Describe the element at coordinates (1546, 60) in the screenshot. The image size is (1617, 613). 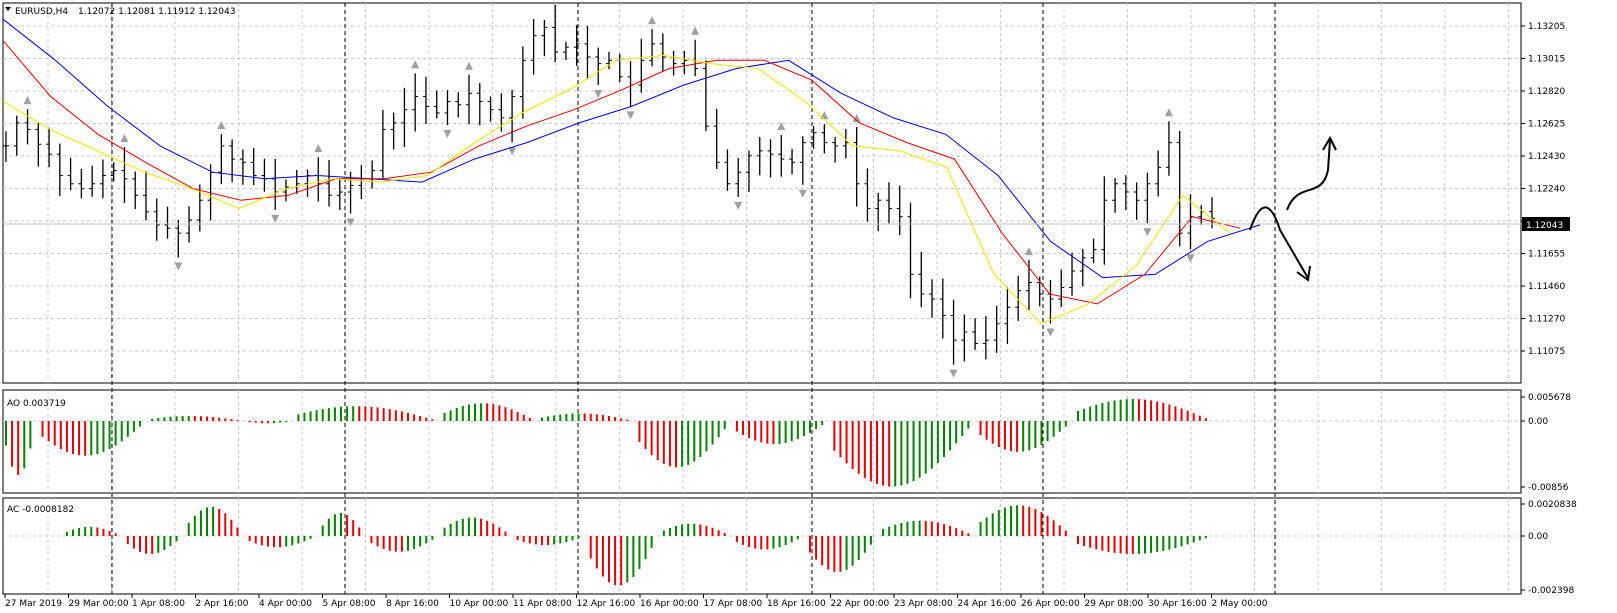
I see `price-tick-label: 1.13015` at that location.